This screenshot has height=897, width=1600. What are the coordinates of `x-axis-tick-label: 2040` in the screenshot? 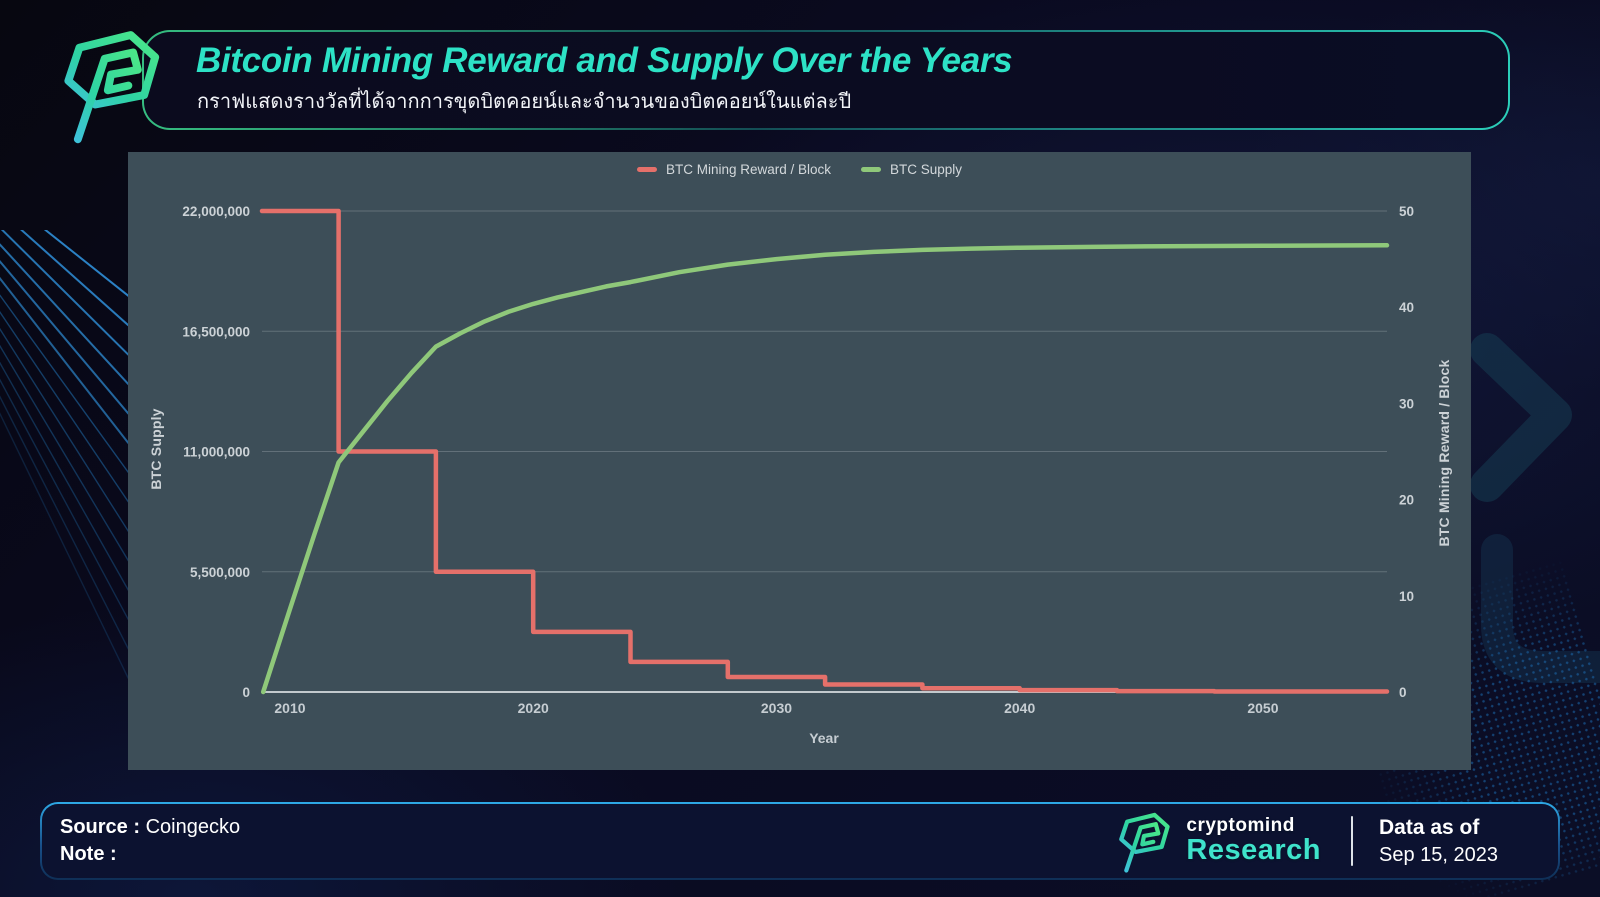 It's located at (1019, 708).